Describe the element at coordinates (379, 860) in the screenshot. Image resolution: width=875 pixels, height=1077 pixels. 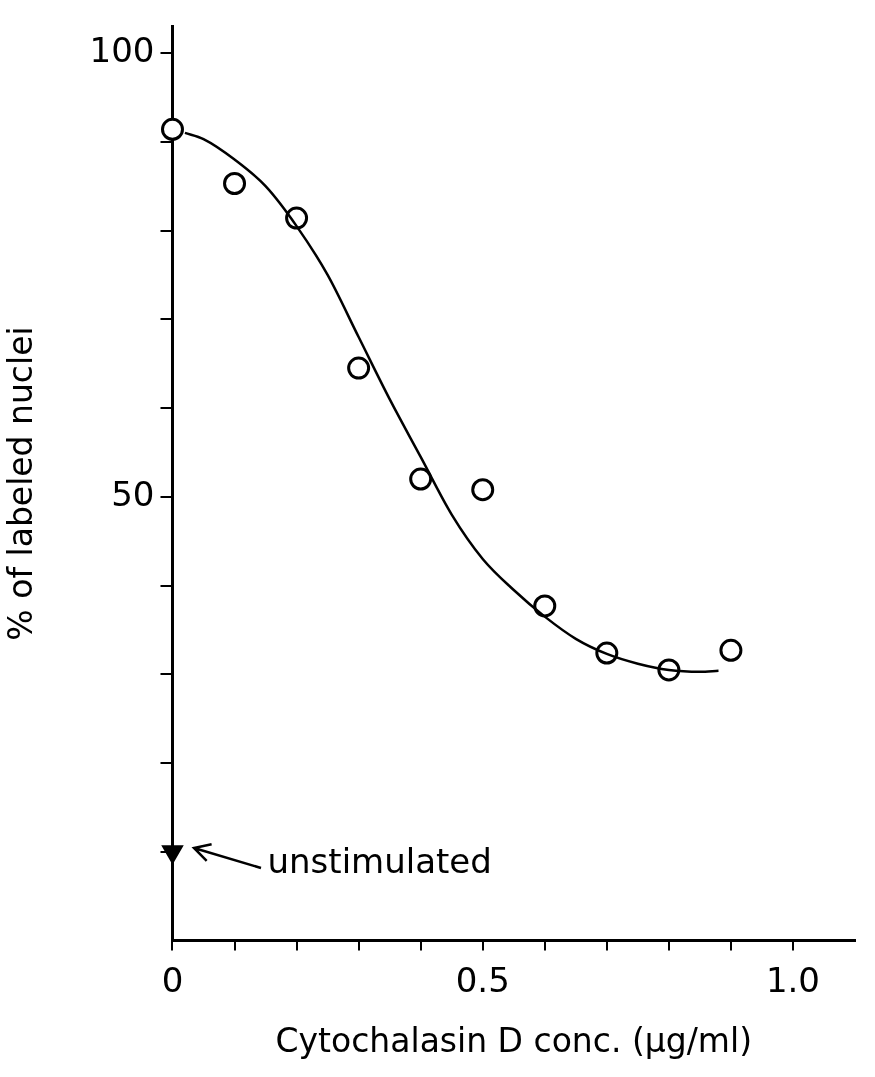
I see `annotation: unstimulated` at that location.